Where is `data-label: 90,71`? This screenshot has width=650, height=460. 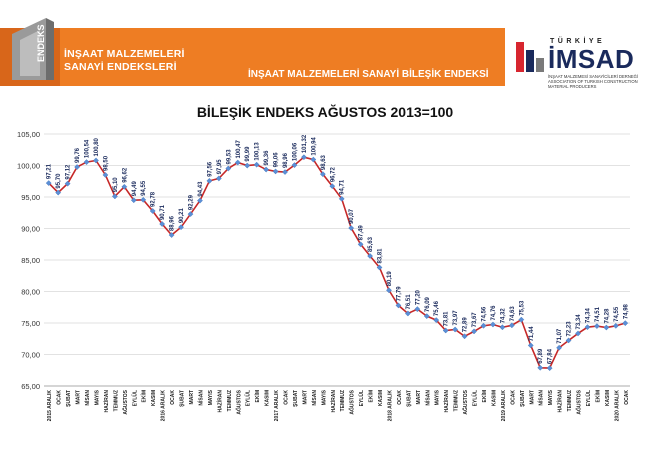
data-label: 90,71 is located at coordinates (163, 212).